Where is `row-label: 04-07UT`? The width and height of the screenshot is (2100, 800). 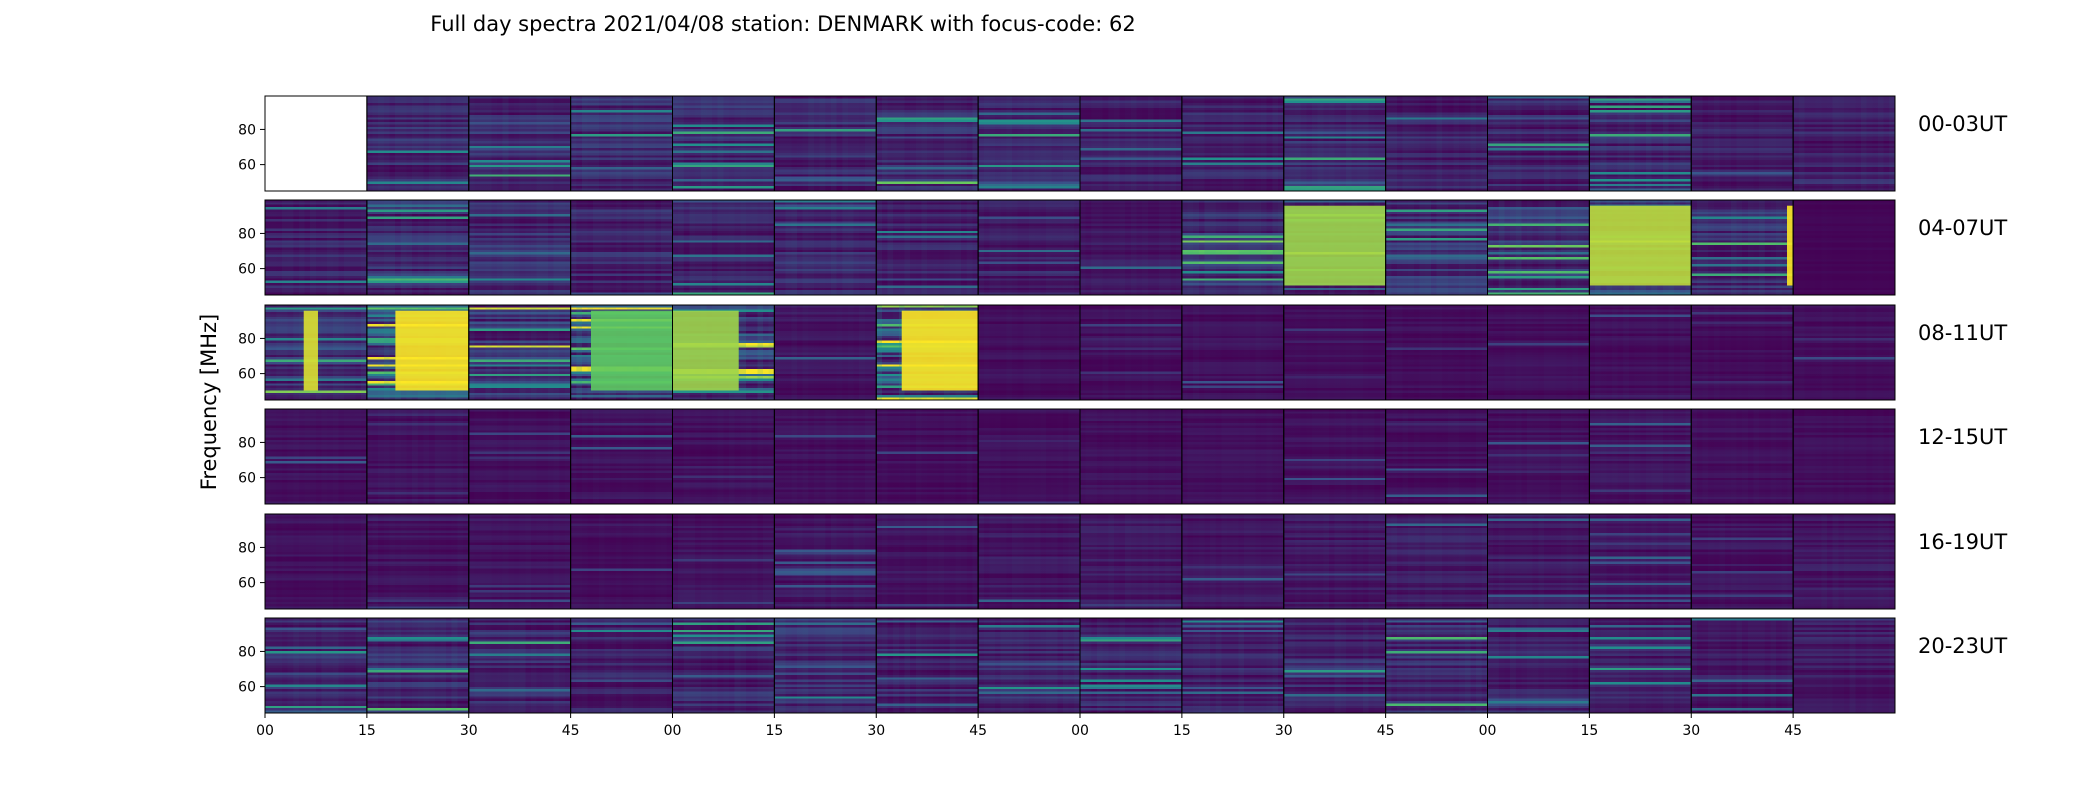
row-label: 04-07UT is located at coordinates (1962, 228).